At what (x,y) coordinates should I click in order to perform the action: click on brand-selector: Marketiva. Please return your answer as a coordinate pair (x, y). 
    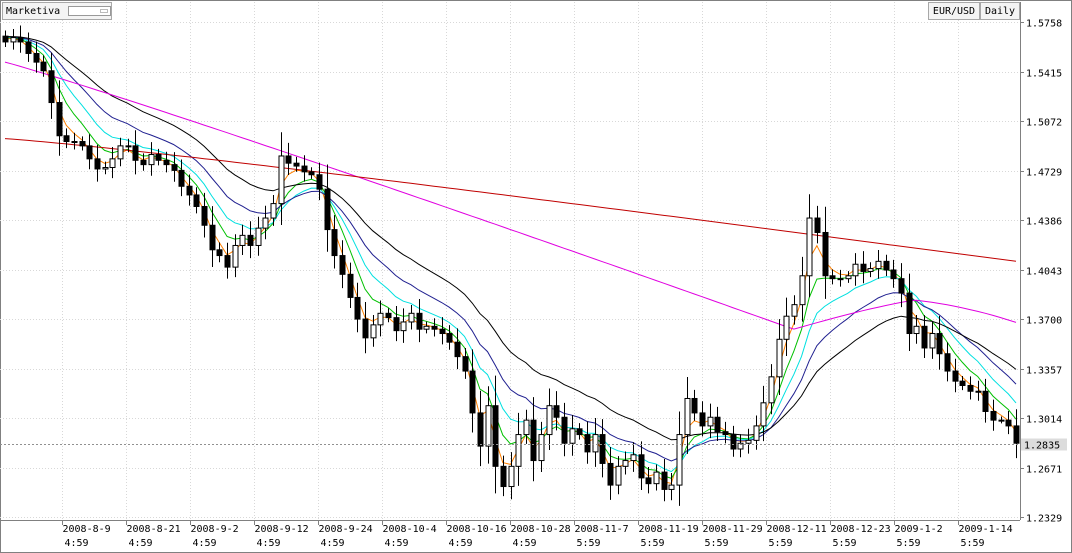
    Looking at the image, I should click on (57, 11).